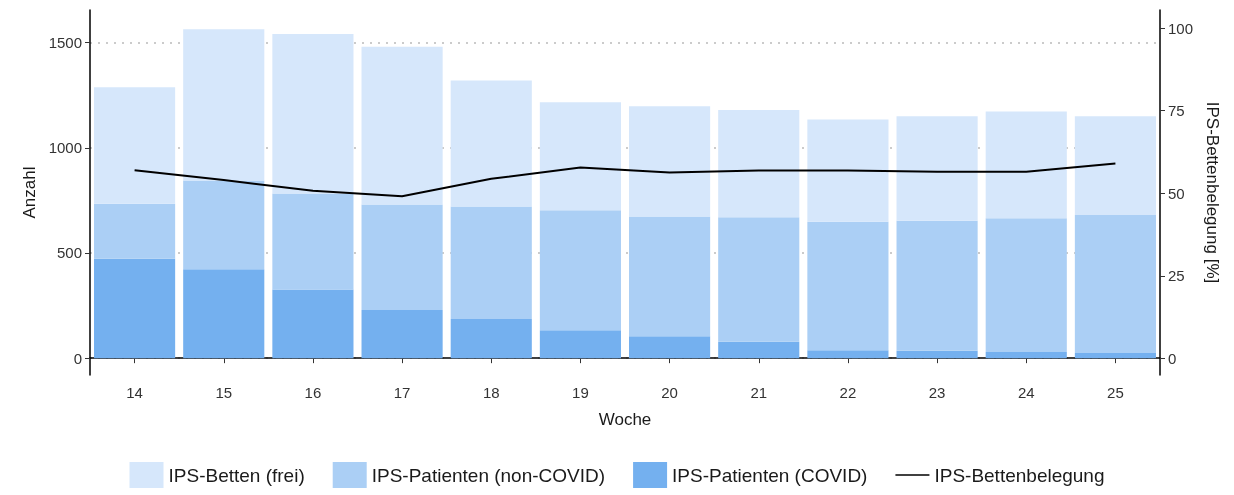  I want to click on x-tick-label: 20, so click(669, 392).